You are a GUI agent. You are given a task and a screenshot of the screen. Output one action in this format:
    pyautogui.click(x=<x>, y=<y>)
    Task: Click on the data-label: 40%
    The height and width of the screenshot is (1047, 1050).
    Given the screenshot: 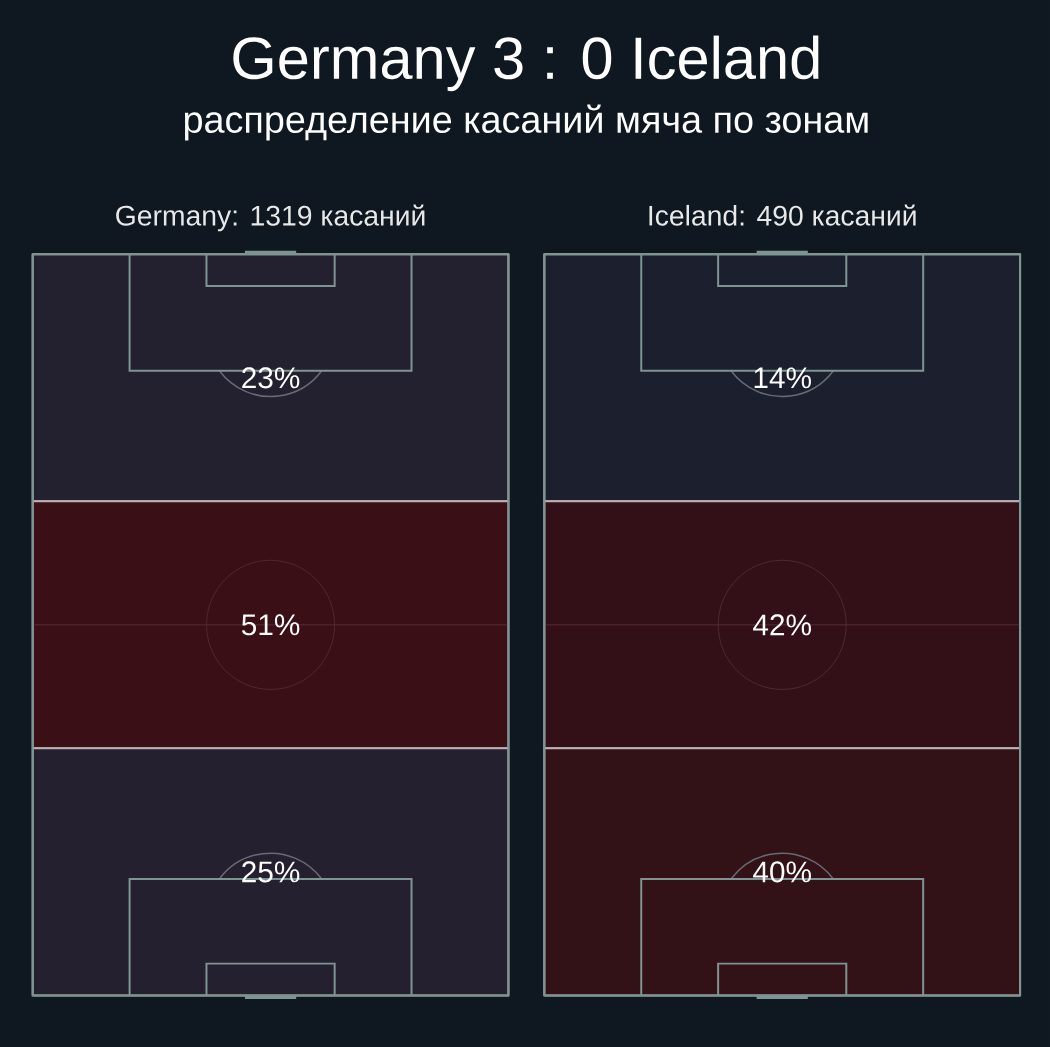 What is the action you would take?
    pyautogui.click(x=782, y=872)
    